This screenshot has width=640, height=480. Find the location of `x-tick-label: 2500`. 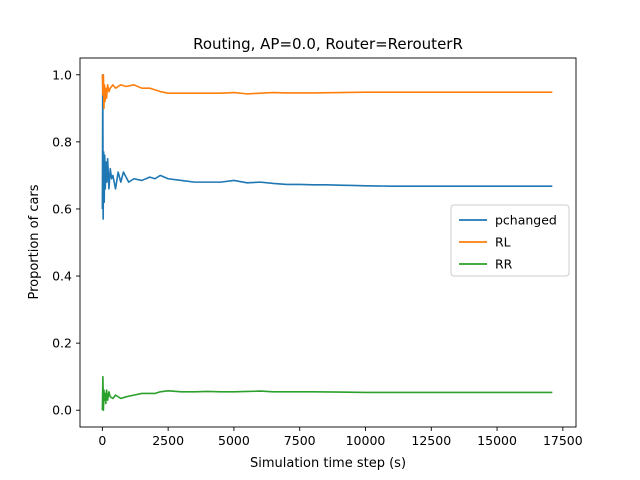

x-tick-label: 2500 is located at coordinates (168, 440).